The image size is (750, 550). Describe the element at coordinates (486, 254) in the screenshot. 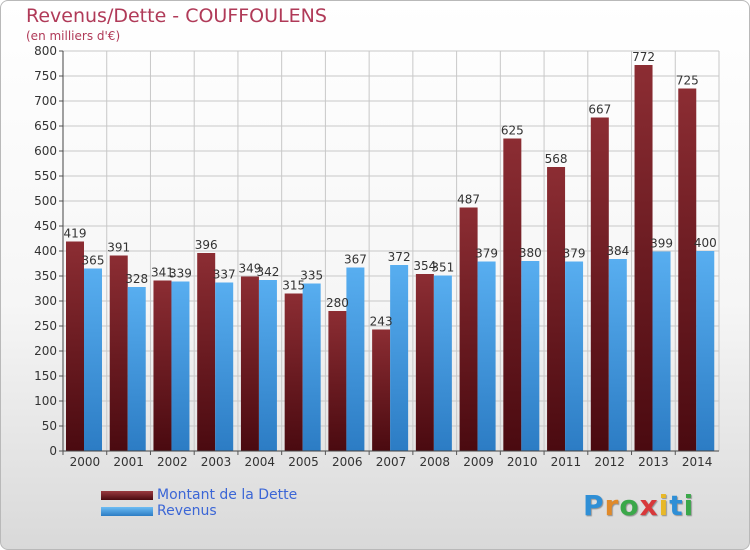

I see `data-label-revenus: 379` at that location.